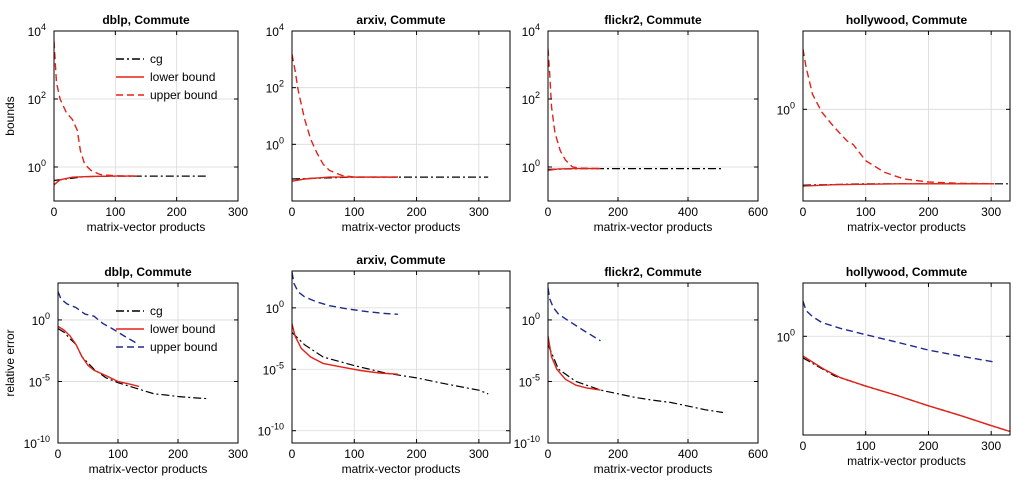  I want to click on legend-label: cg, so click(156, 311).